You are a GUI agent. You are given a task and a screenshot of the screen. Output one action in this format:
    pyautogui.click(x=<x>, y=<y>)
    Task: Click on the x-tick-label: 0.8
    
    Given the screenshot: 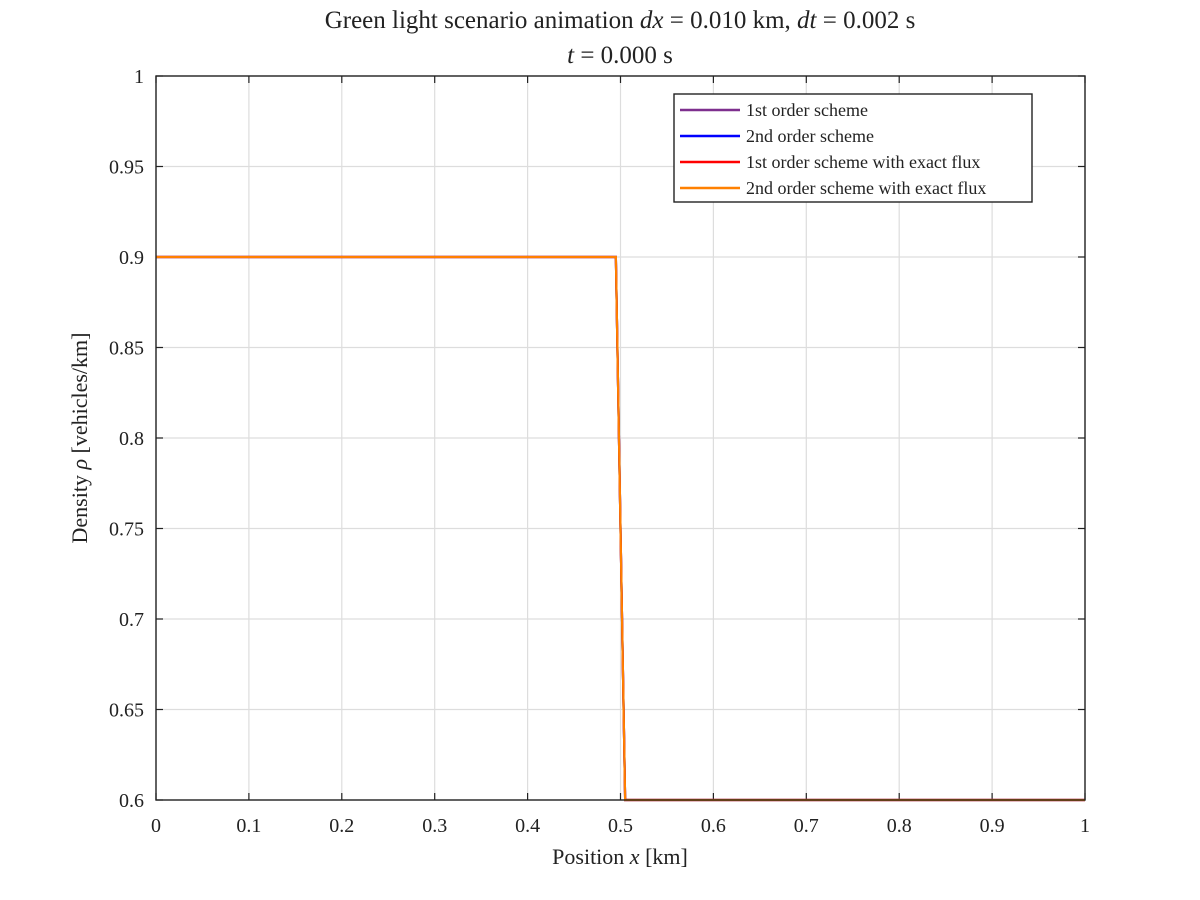 What is the action you would take?
    pyautogui.click(x=899, y=826)
    